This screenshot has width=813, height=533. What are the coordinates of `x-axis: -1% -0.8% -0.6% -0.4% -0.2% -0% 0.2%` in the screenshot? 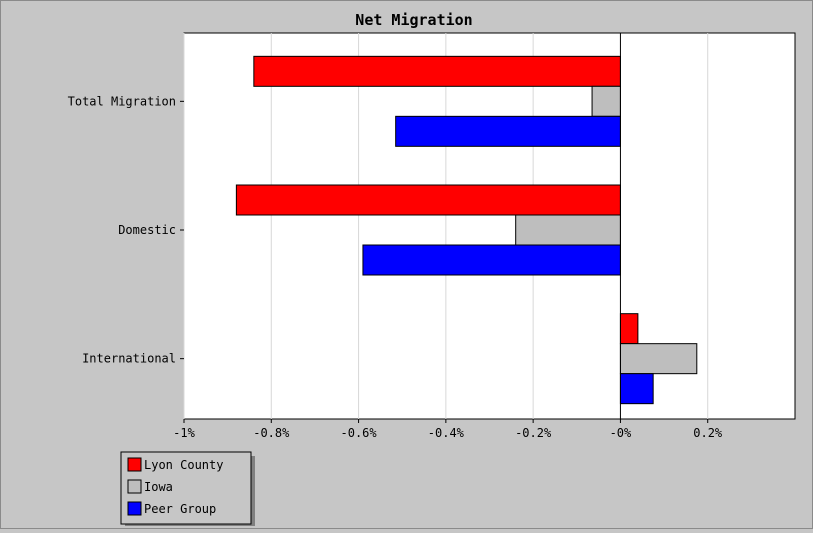 It's located at (448, 429).